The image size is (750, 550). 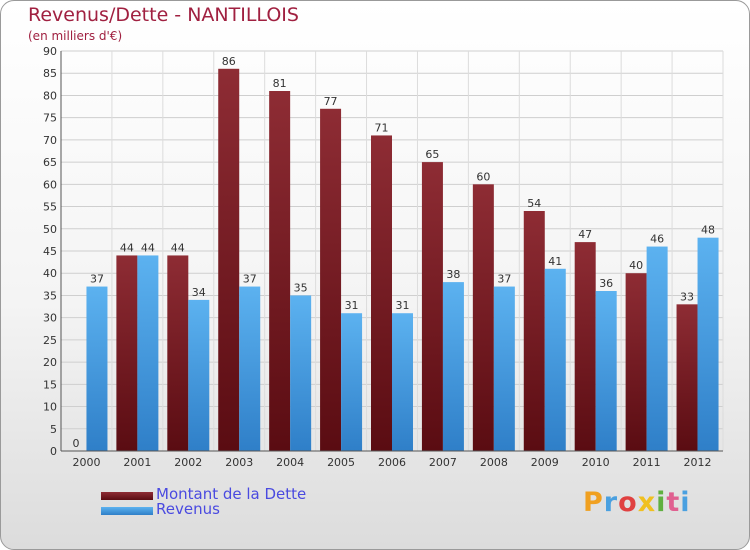 What do you see at coordinates (50, 162) in the screenshot?
I see `y-tick-label: 65` at bounding box center [50, 162].